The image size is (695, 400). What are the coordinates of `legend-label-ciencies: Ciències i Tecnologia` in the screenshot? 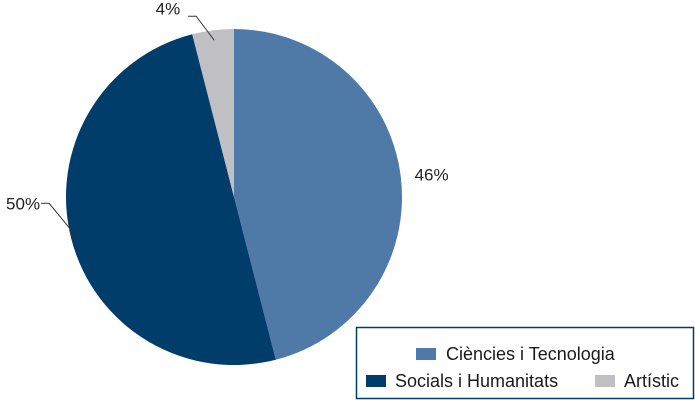 It's located at (531, 354).